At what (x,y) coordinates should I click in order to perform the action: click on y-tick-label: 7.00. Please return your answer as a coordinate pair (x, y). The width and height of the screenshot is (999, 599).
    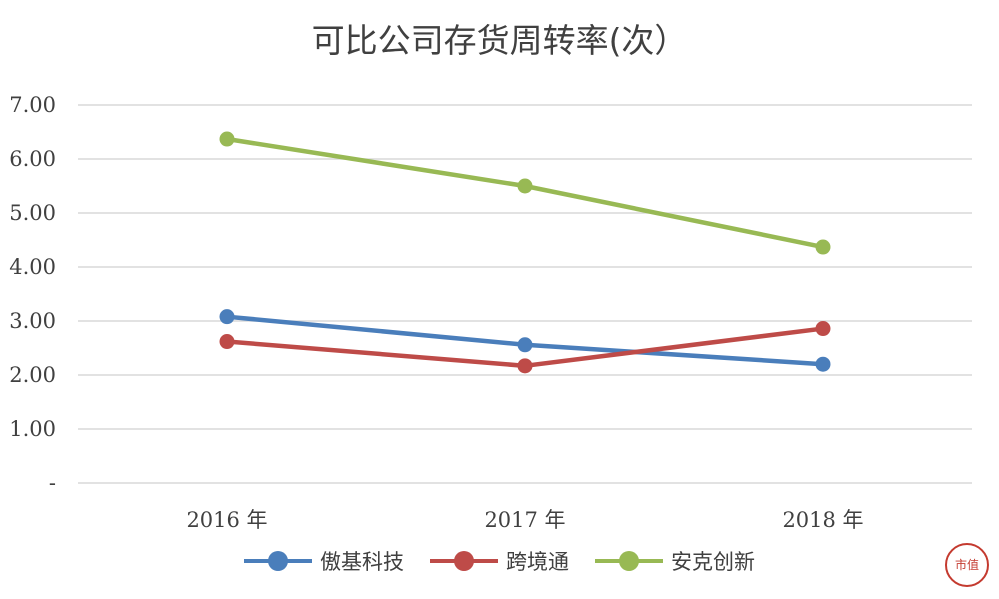
    Looking at the image, I should click on (32, 105).